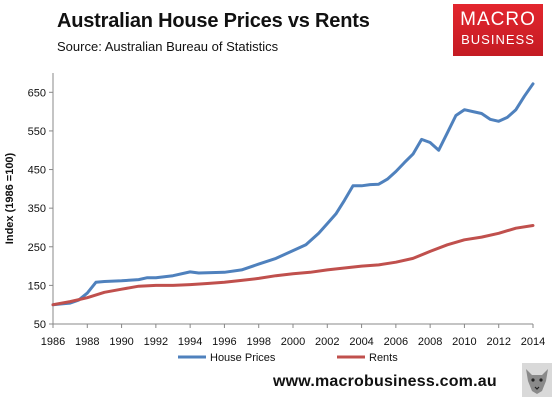  What do you see at coordinates (361, 342) in the screenshot?
I see `x-tick-label: 2004` at bounding box center [361, 342].